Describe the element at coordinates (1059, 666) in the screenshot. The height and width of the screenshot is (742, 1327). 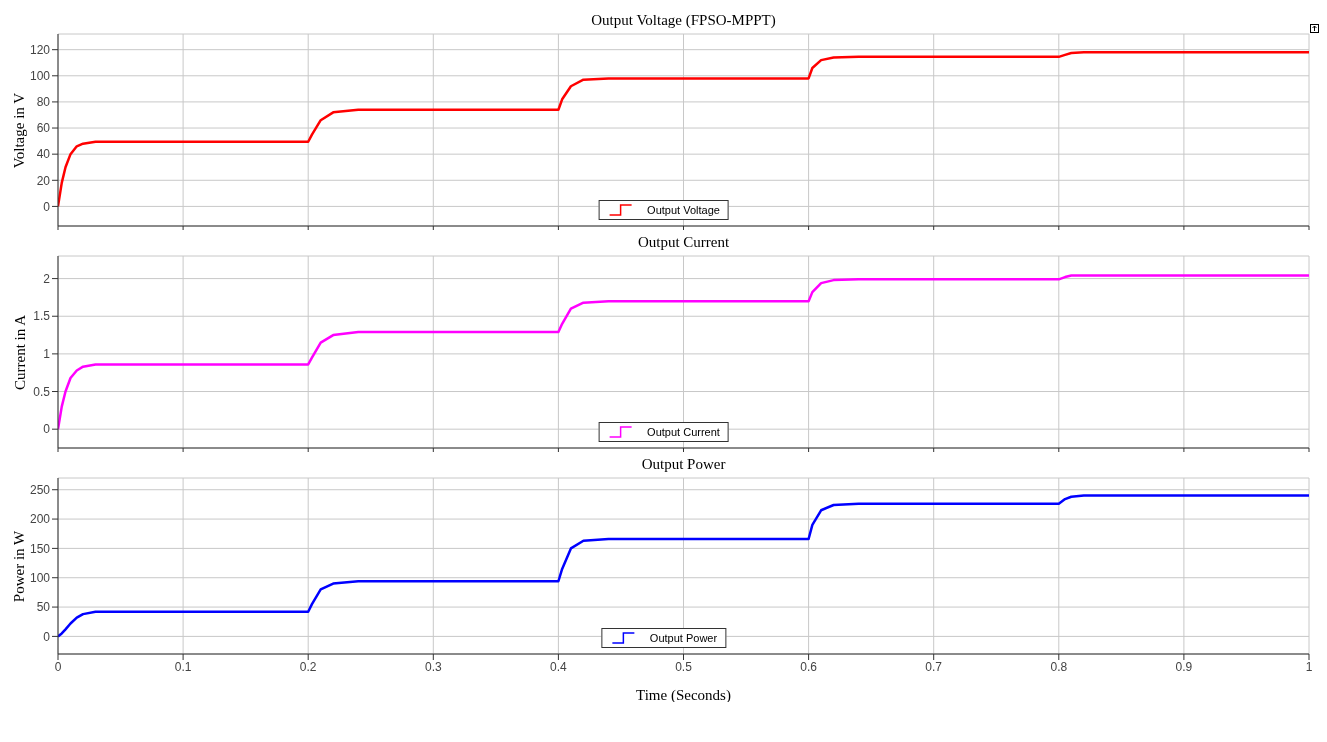
I see `x-tick-label: 0.8` at that location.